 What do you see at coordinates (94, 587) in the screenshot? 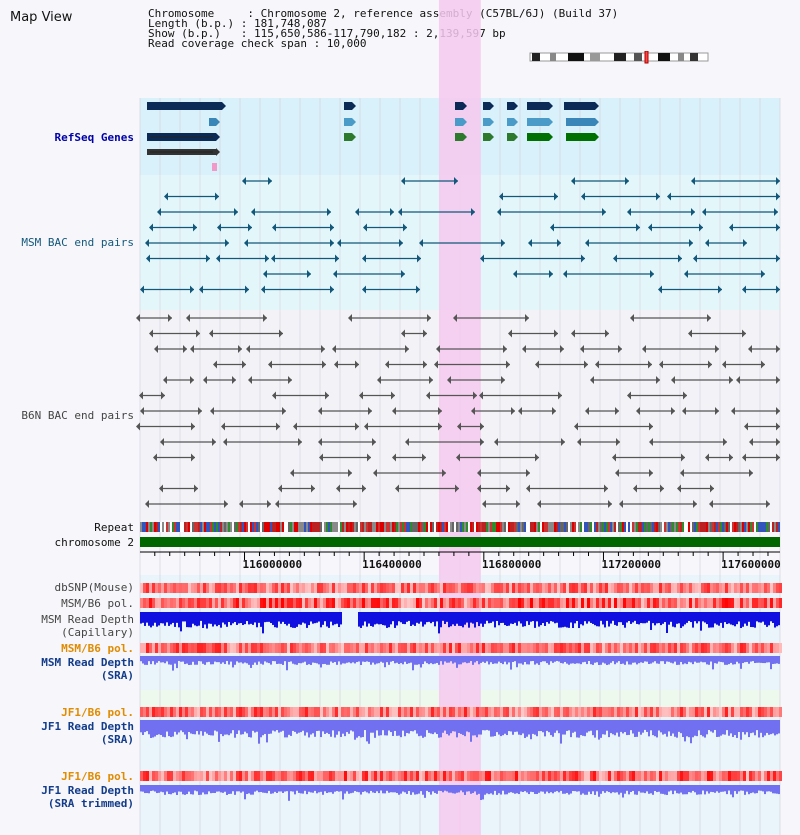
I see `track-label-dbsnp: dbSNP(Mouse)` at bounding box center [94, 587].